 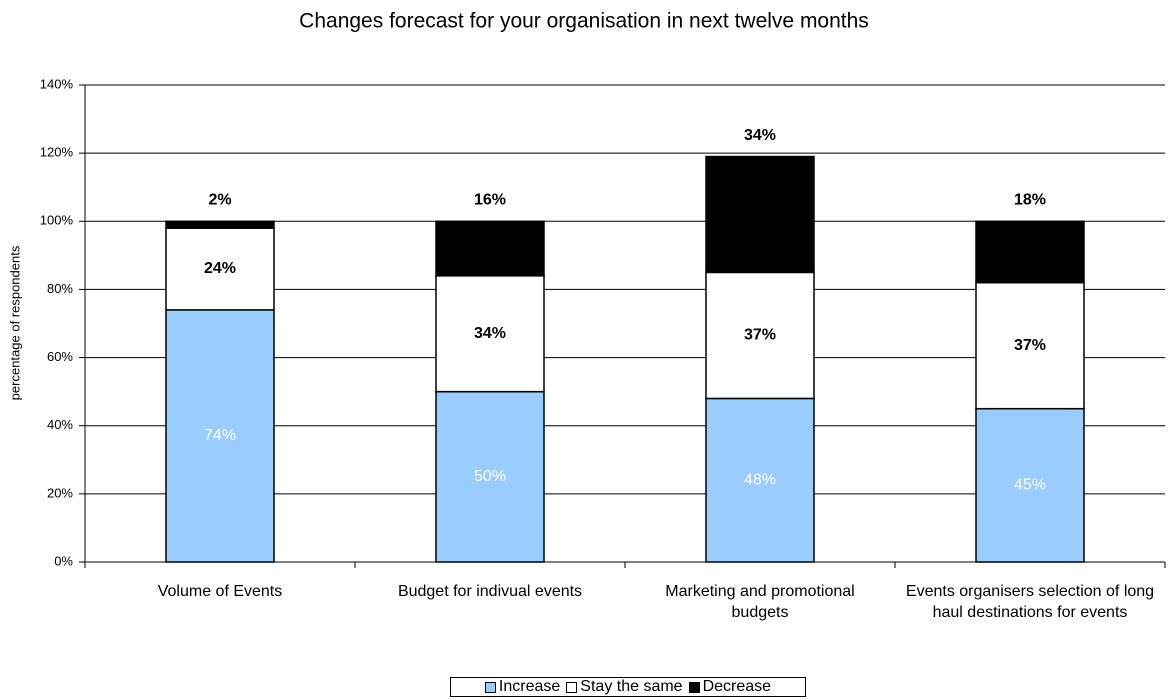 What do you see at coordinates (220, 591) in the screenshot?
I see `x-tick-label: Volume of Events` at bounding box center [220, 591].